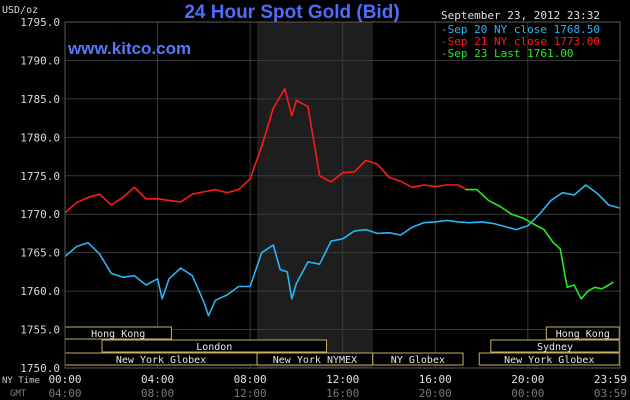 The image size is (630, 400). I want to click on x-tick-label-ny: 20:00, so click(527, 379).